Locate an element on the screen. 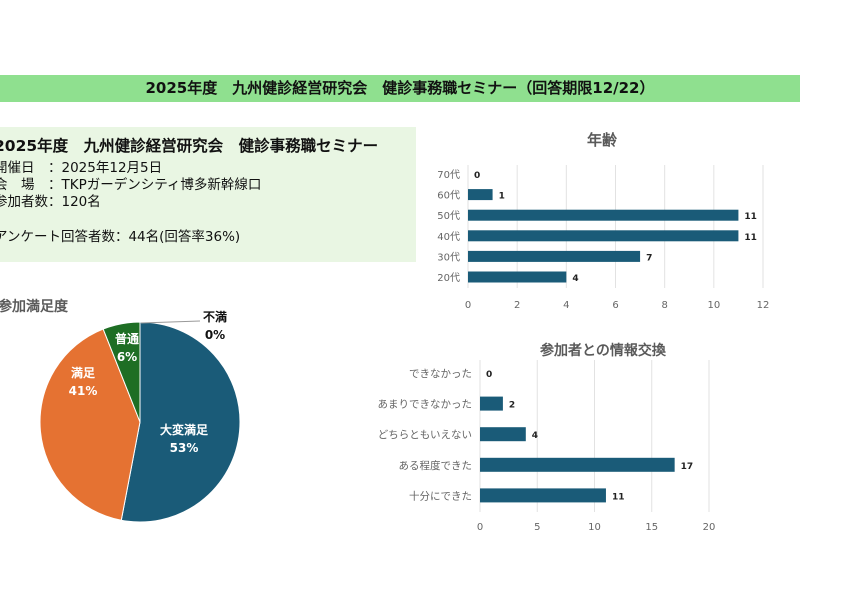 The height and width of the screenshot is (600, 850). bar-value-label-4: 7 is located at coordinates (649, 258).